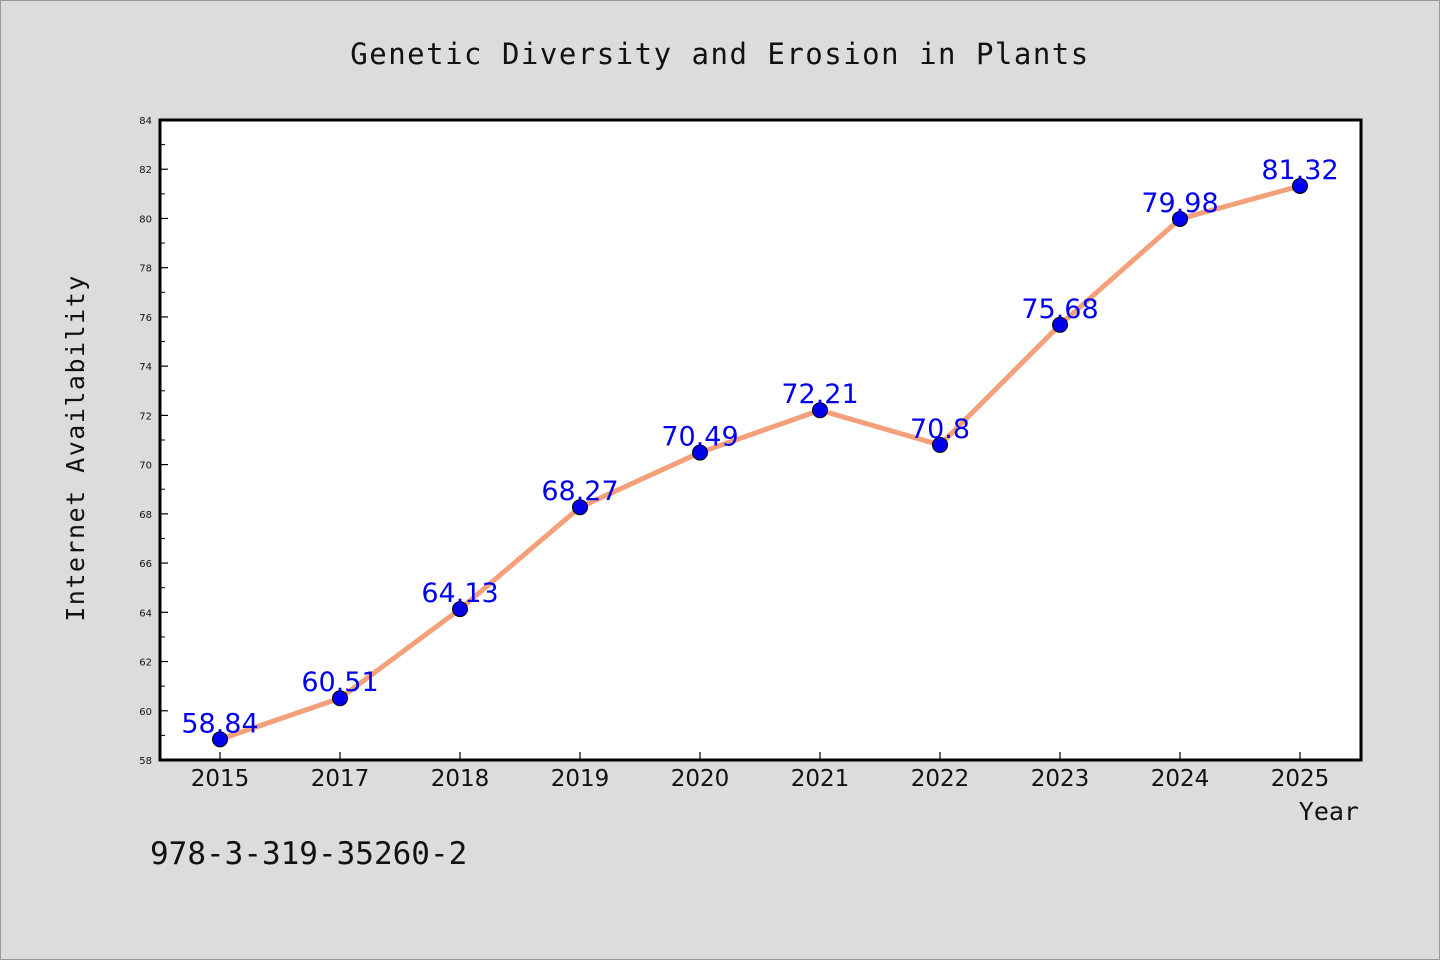 The image size is (1440, 960). I want to click on y-tick-label: 58, so click(145, 761).